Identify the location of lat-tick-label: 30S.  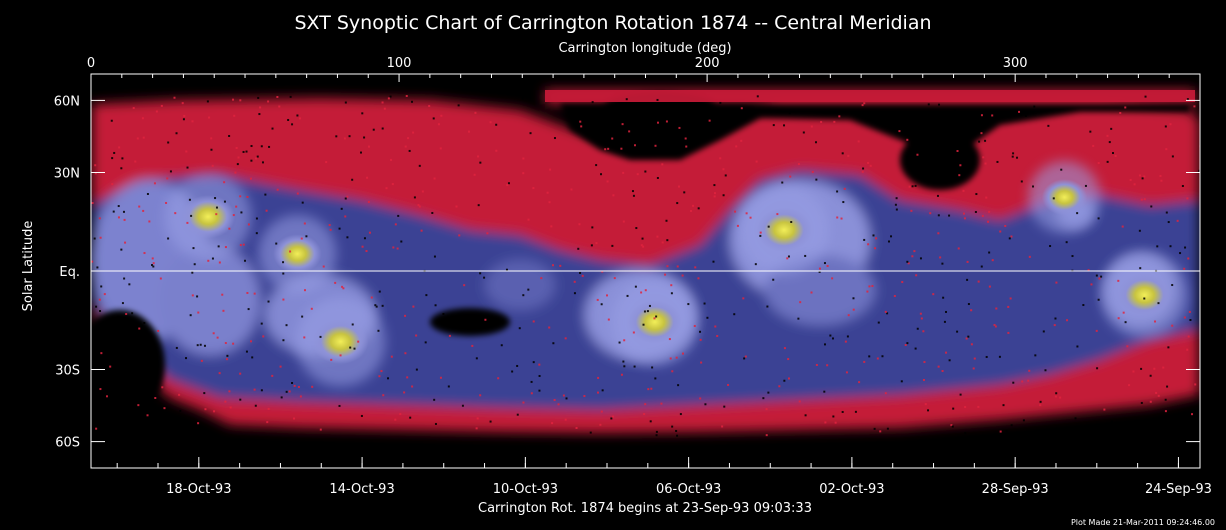
(67, 371).